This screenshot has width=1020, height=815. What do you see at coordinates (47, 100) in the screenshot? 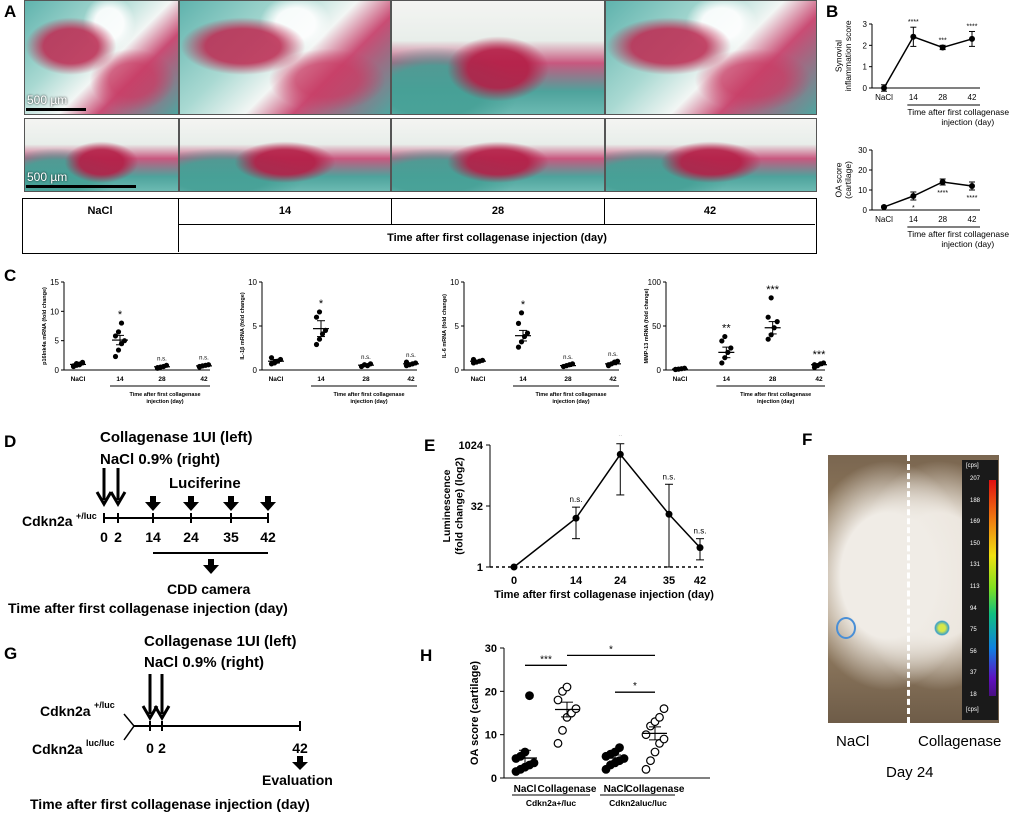
I see `scale-bar-label-top: 500 µm` at bounding box center [47, 100].